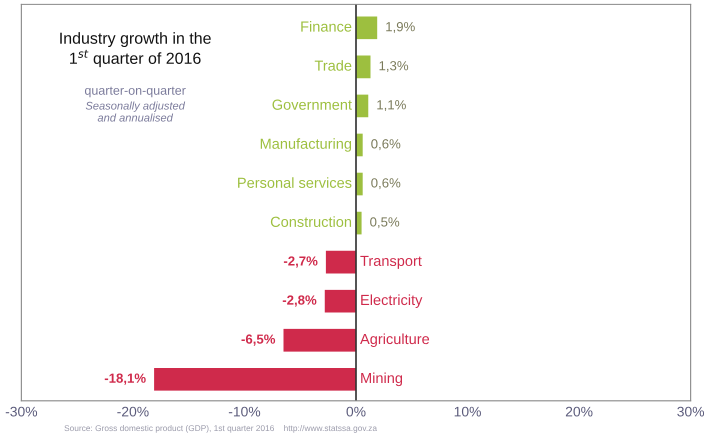 The height and width of the screenshot is (438, 712). I want to click on y-tick-label: Electricity, so click(391, 301).